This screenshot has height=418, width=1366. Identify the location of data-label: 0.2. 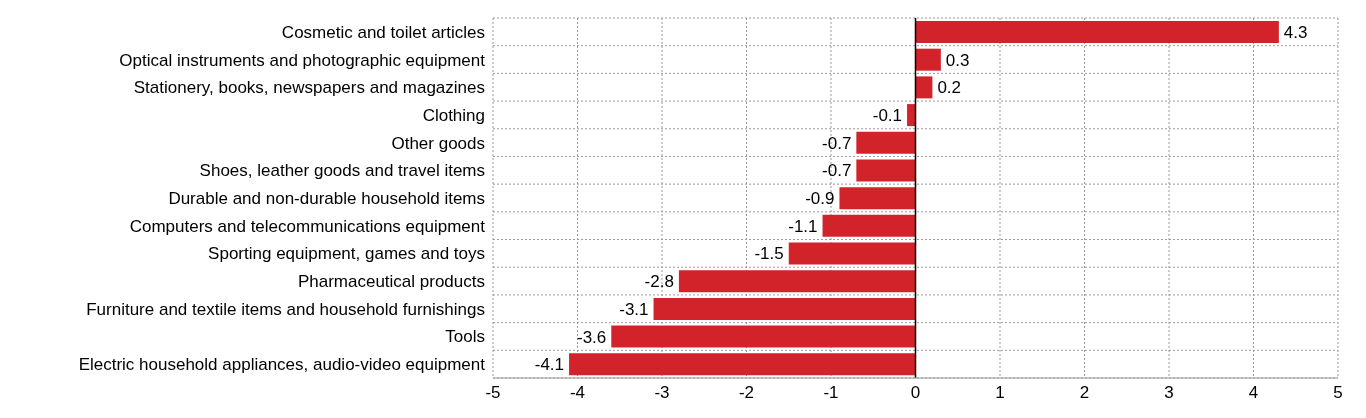
(949, 88).